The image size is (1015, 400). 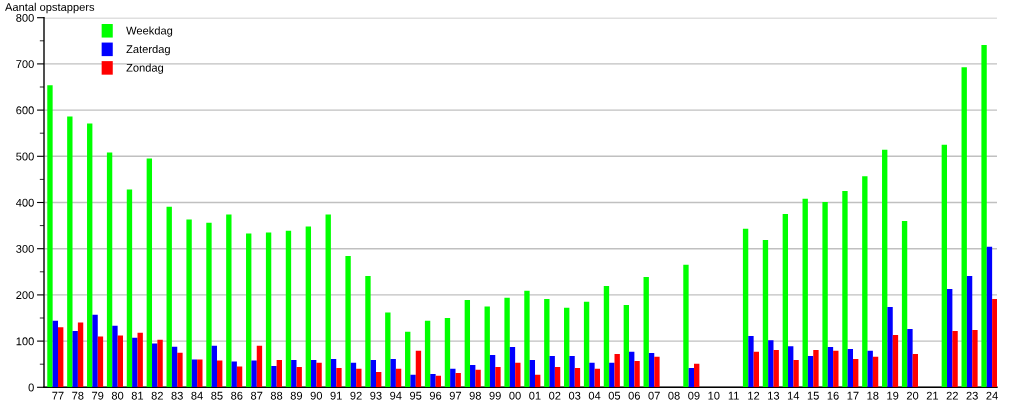 I want to click on x-tick-label: 85, so click(x=217, y=395).